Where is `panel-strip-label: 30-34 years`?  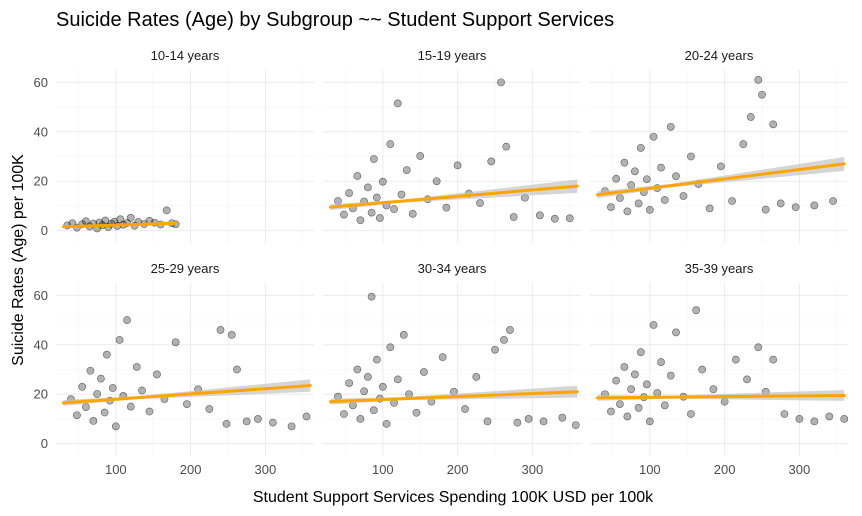 panel-strip-label: 30-34 years is located at coordinates (452, 268).